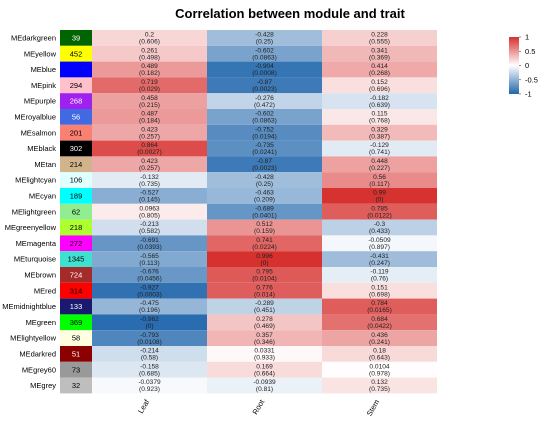  What do you see at coordinates (264, 148) in the screenshot?
I see `heatmap-cell-meblack-root` at bounding box center [264, 148].